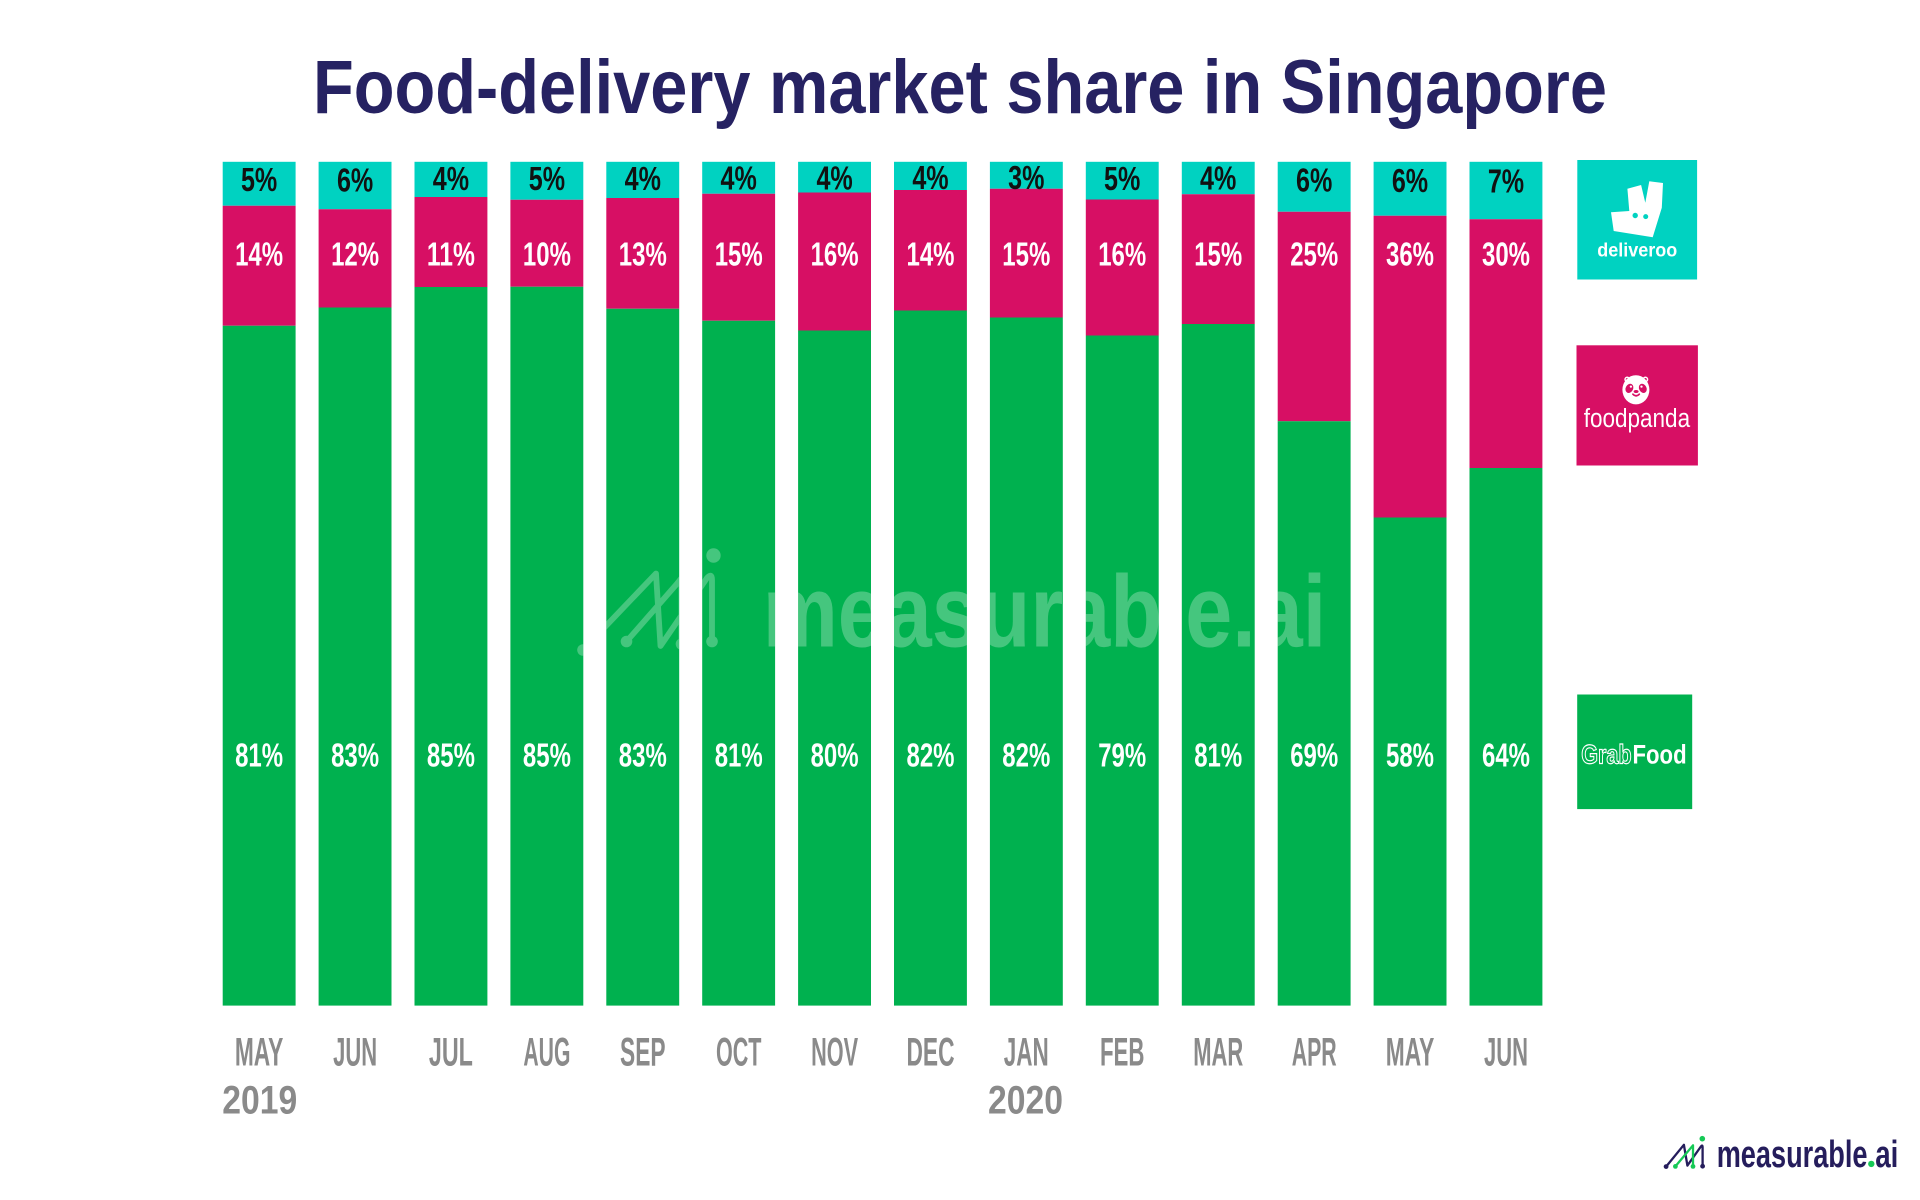 The image size is (1920, 1200). I want to click on svg-text: 3%, so click(1026, 177).